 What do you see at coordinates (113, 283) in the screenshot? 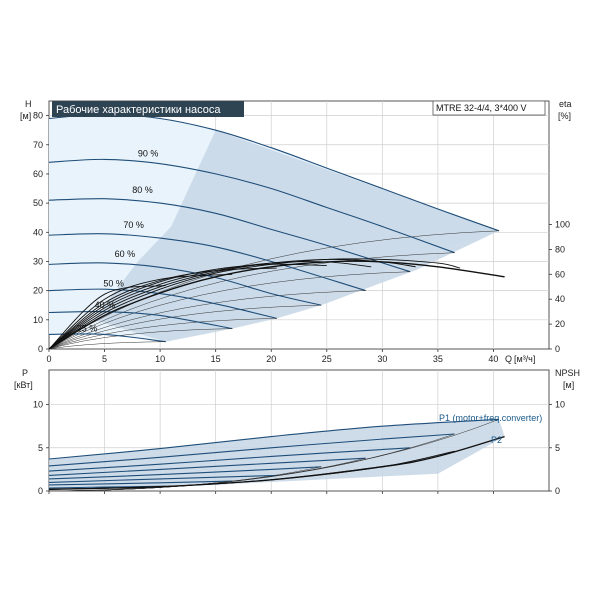
I see `speed-label-5: 50 %` at bounding box center [113, 283].